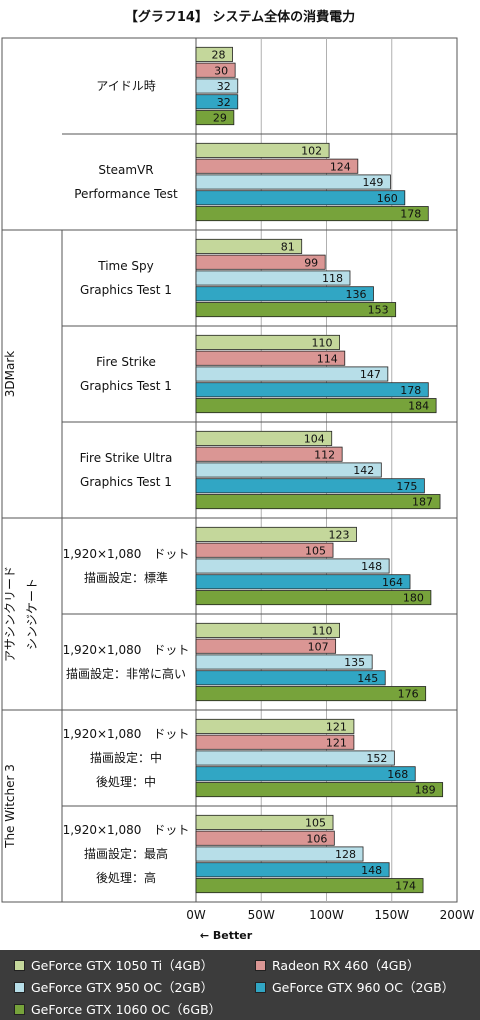 The width and height of the screenshot is (480, 1020). What do you see at coordinates (392, 582) in the screenshot?
I see `data-label: 164` at bounding box center [392, 582].